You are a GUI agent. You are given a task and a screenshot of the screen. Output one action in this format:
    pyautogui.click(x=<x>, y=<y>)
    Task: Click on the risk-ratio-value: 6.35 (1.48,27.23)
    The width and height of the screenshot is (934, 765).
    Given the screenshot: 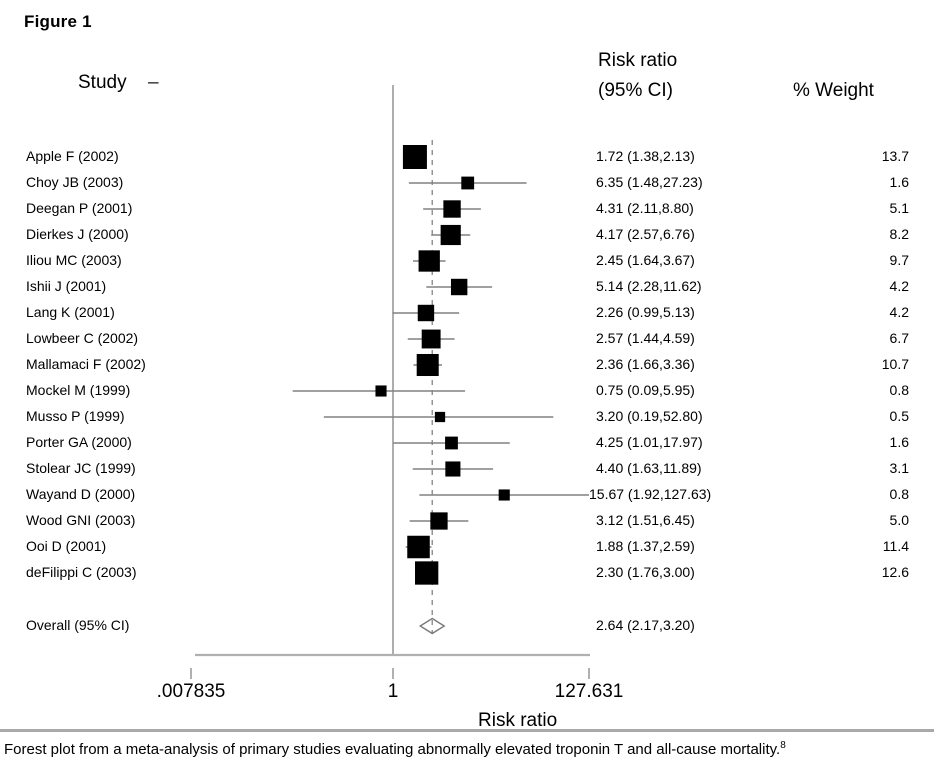 What is the action you would take?
    pyautogui.click(x=649, y=182)
    